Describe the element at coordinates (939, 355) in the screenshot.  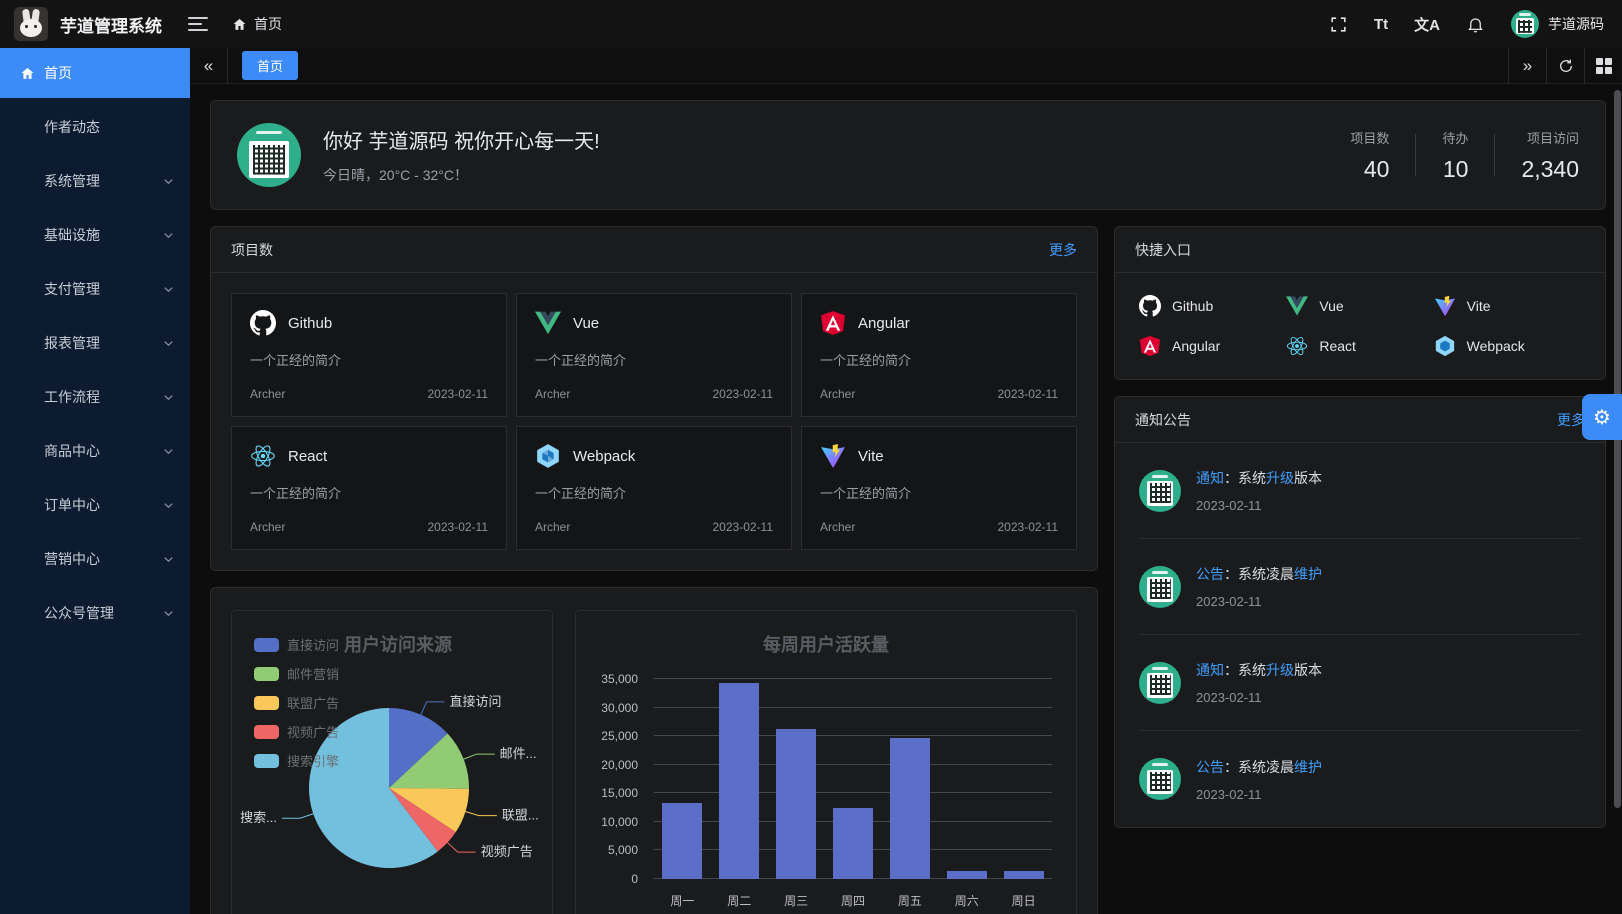
I see `project-card-angular: Angular 一个正经的简介 Archer 2023-02-11` at that location.